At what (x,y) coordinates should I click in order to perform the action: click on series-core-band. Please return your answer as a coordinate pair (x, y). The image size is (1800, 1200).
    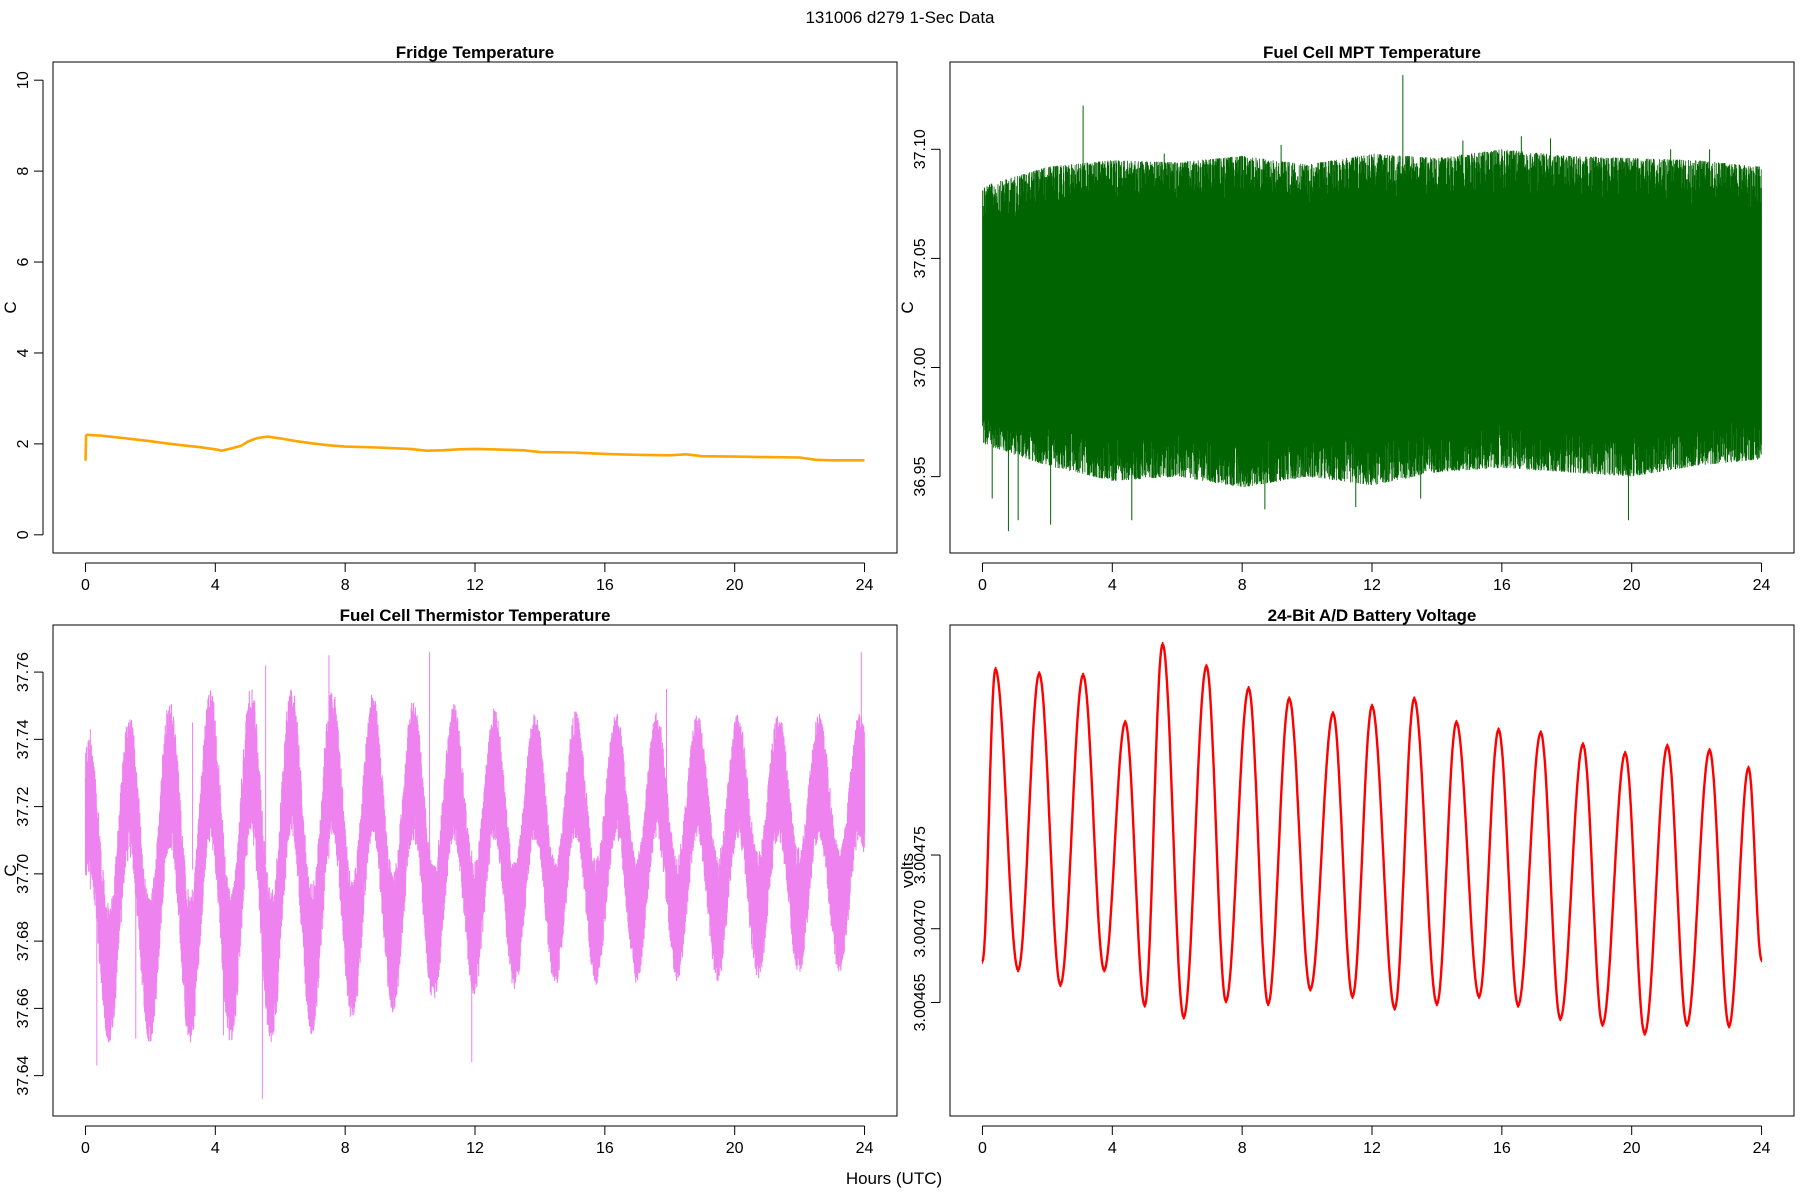
    Looking at the image, I should click on (1372, 315).